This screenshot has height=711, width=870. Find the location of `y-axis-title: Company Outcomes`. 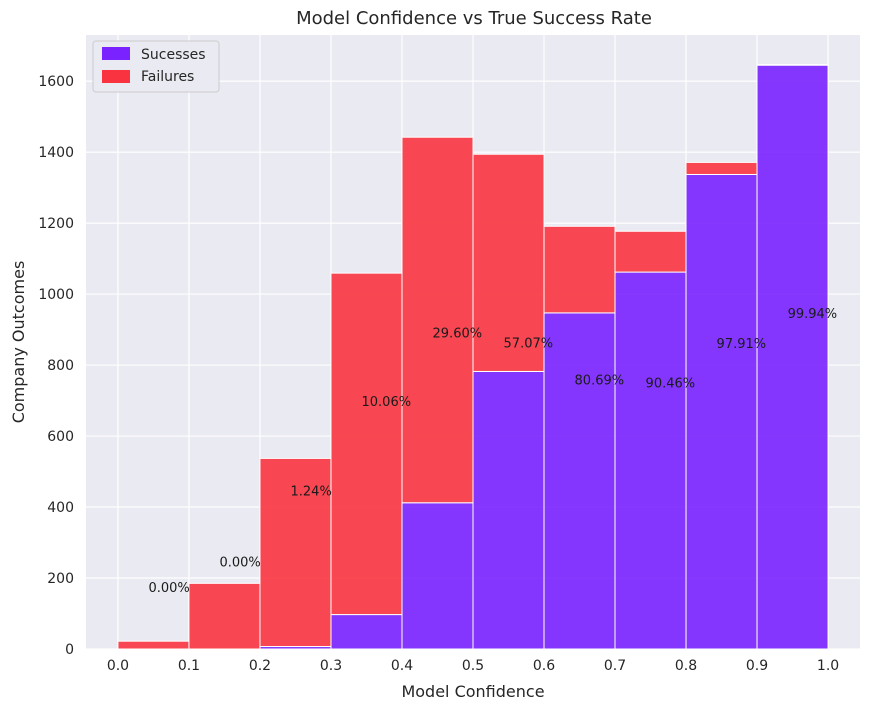

y-axis-title: Company Outcomes is located at coordinates (18, 342).